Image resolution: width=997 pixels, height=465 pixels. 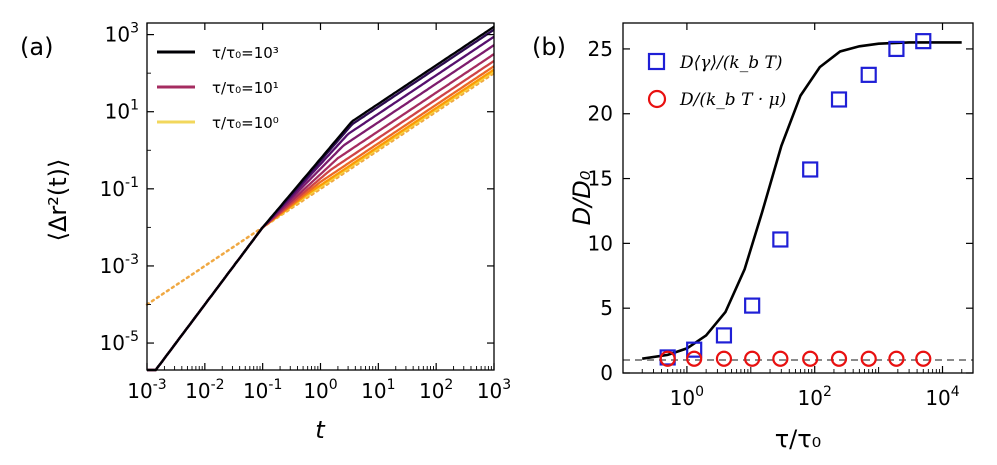 I want to click on b-legend-label: D/(k_b T · μ), so click(x=732, y=100).